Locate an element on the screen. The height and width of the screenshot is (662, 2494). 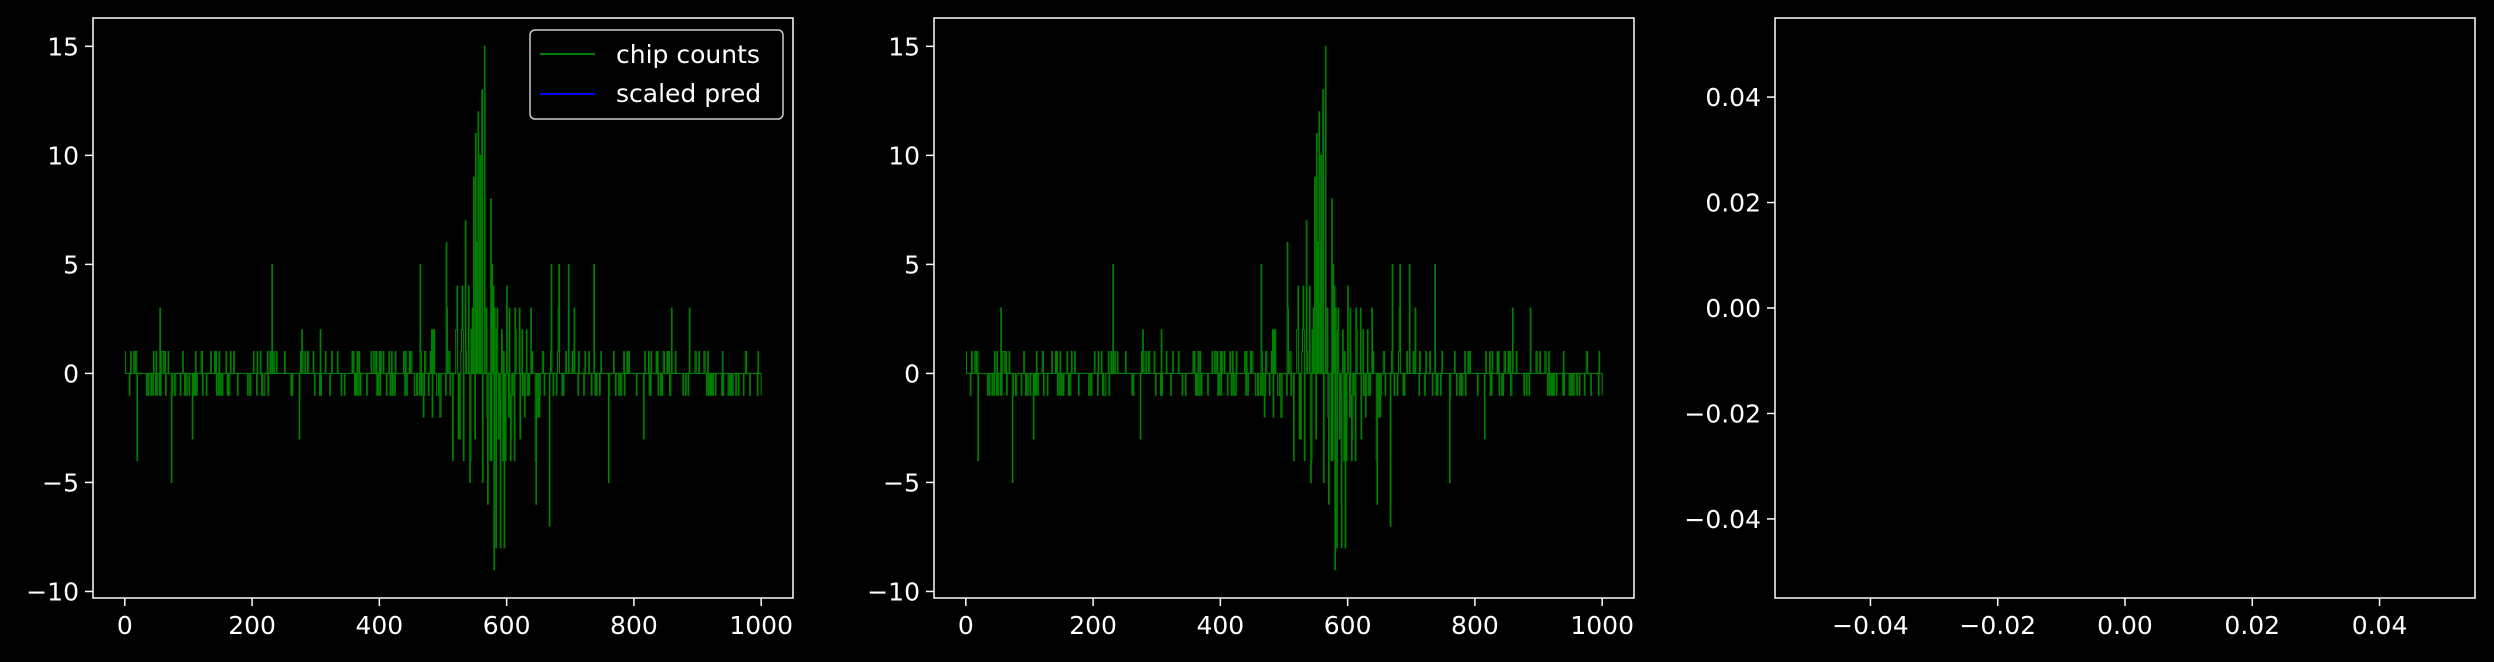
legend-label-chip-counts: chip counts is located at coordinates (688, 54).